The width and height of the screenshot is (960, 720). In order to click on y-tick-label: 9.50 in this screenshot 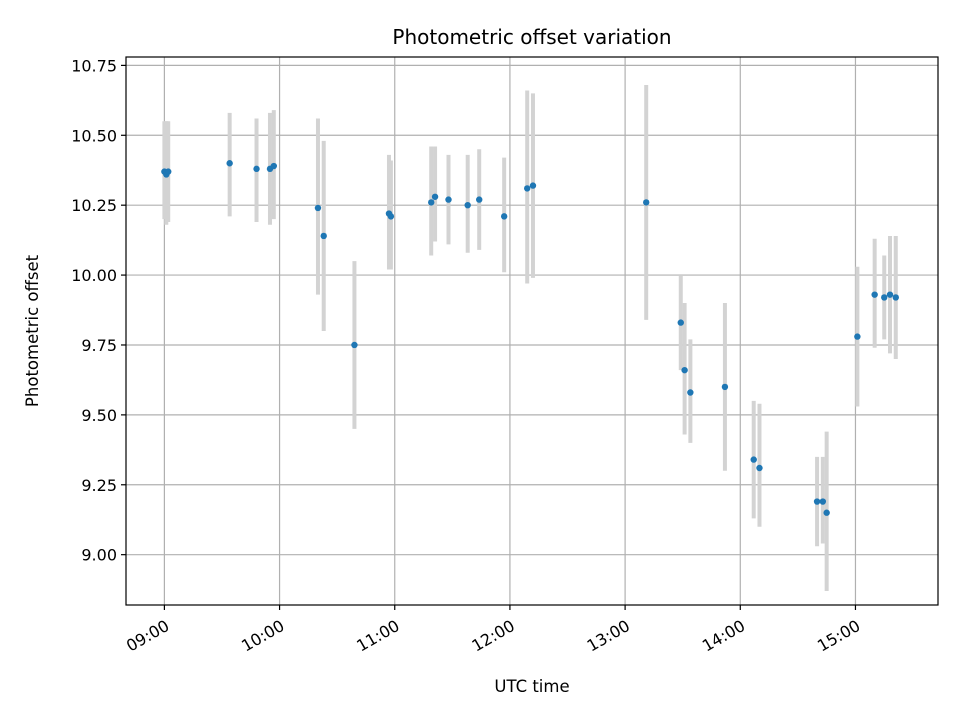, I will do `click(99, 415)`.